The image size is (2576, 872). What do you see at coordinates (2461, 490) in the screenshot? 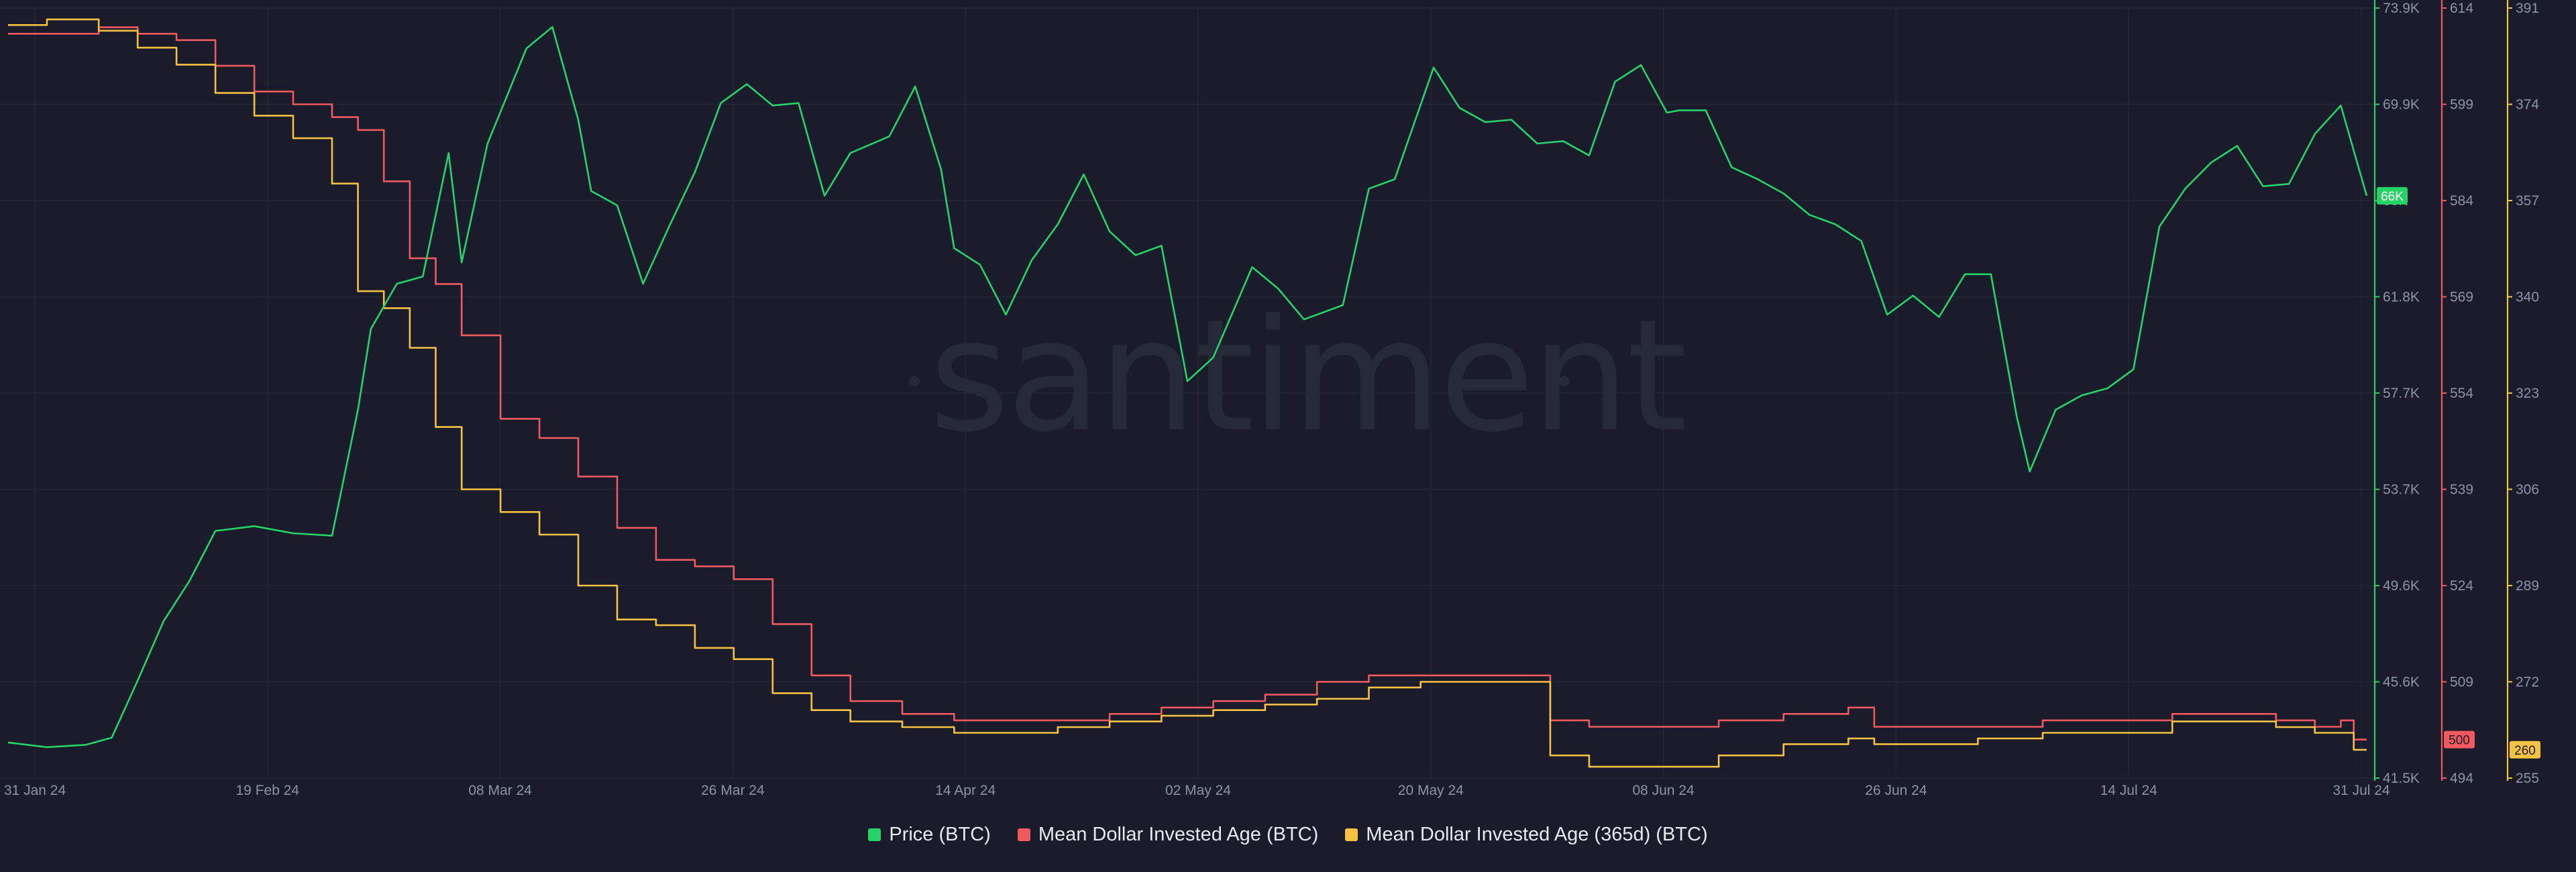
I see `axis-tick-label-mdia: 539` at bounding box center [2461, 490].